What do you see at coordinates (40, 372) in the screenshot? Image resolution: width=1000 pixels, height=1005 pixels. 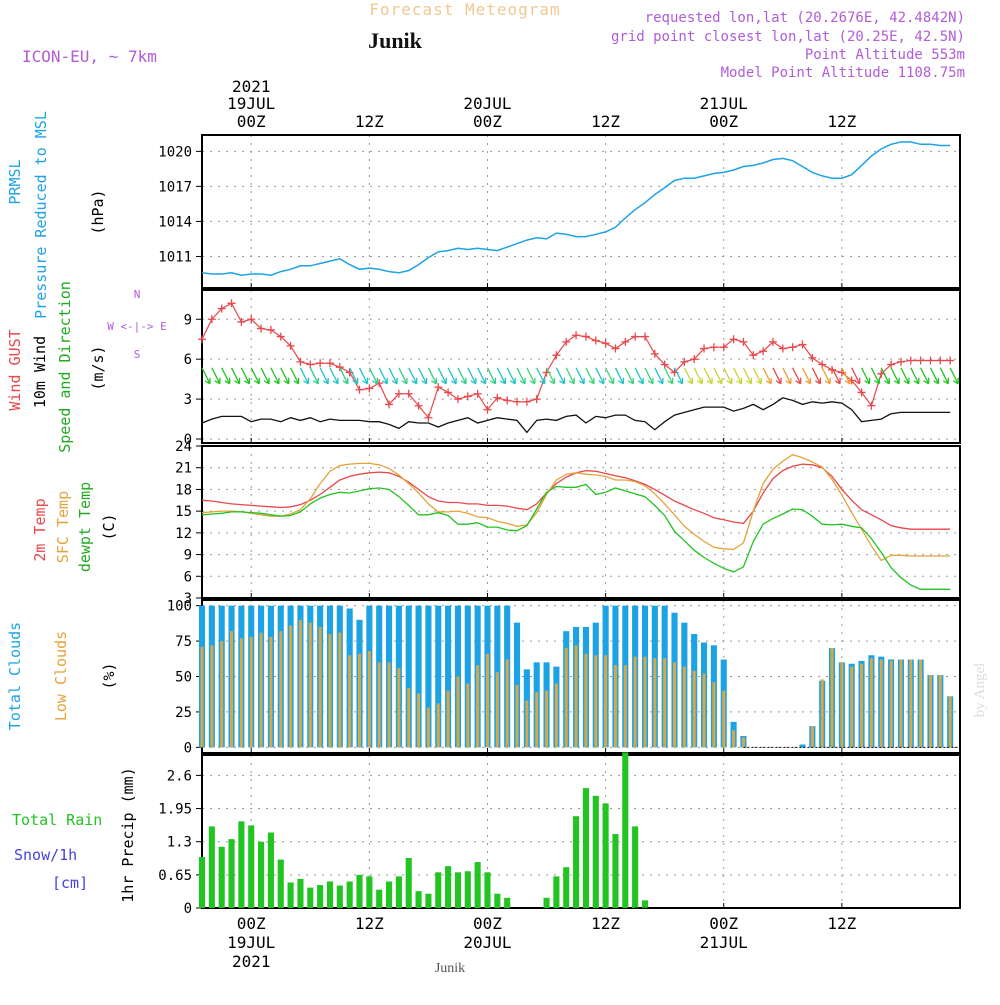 I see `wind-label-10m: 10m Wind` at bounding box center [40, 372].